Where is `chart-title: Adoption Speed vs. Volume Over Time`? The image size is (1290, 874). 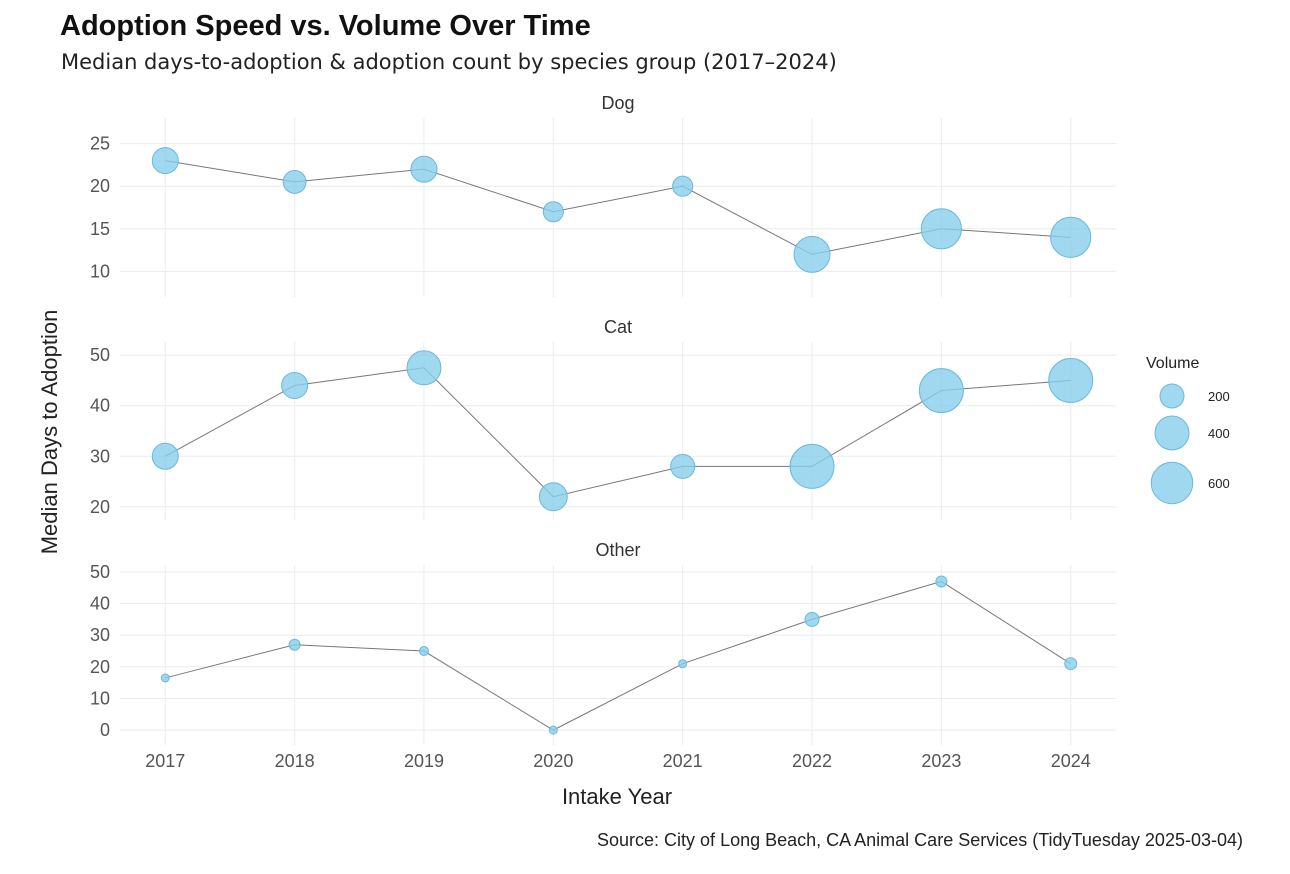 chart-title: Adoption Speed vs. Volume Over Time is located at coordinates (325, 26).